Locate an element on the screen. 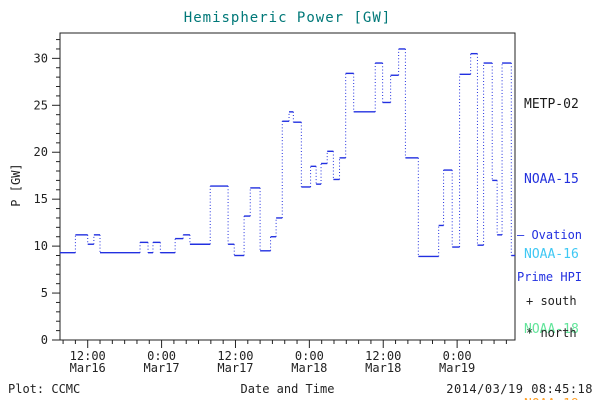  y-tick-label: 15 is located at coordinates (41, 199).